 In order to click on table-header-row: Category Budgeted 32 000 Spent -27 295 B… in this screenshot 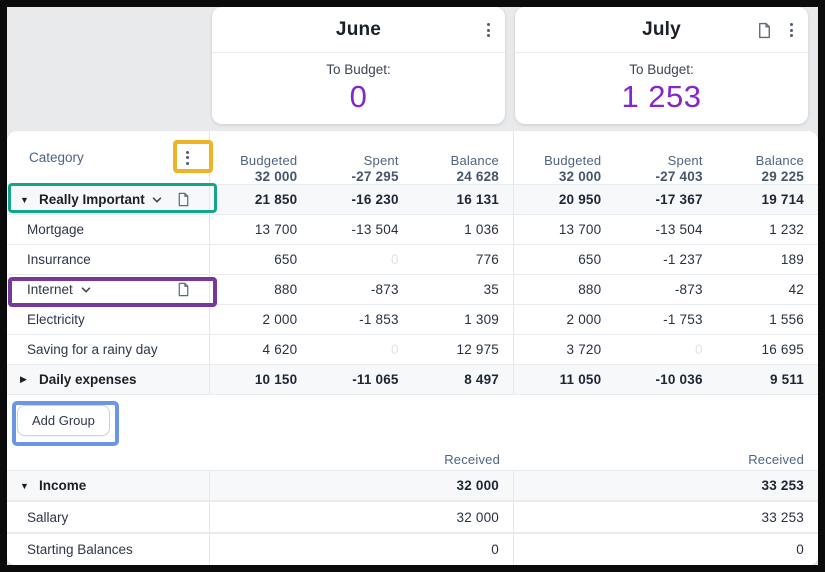, I will do `click(412, 158)`.